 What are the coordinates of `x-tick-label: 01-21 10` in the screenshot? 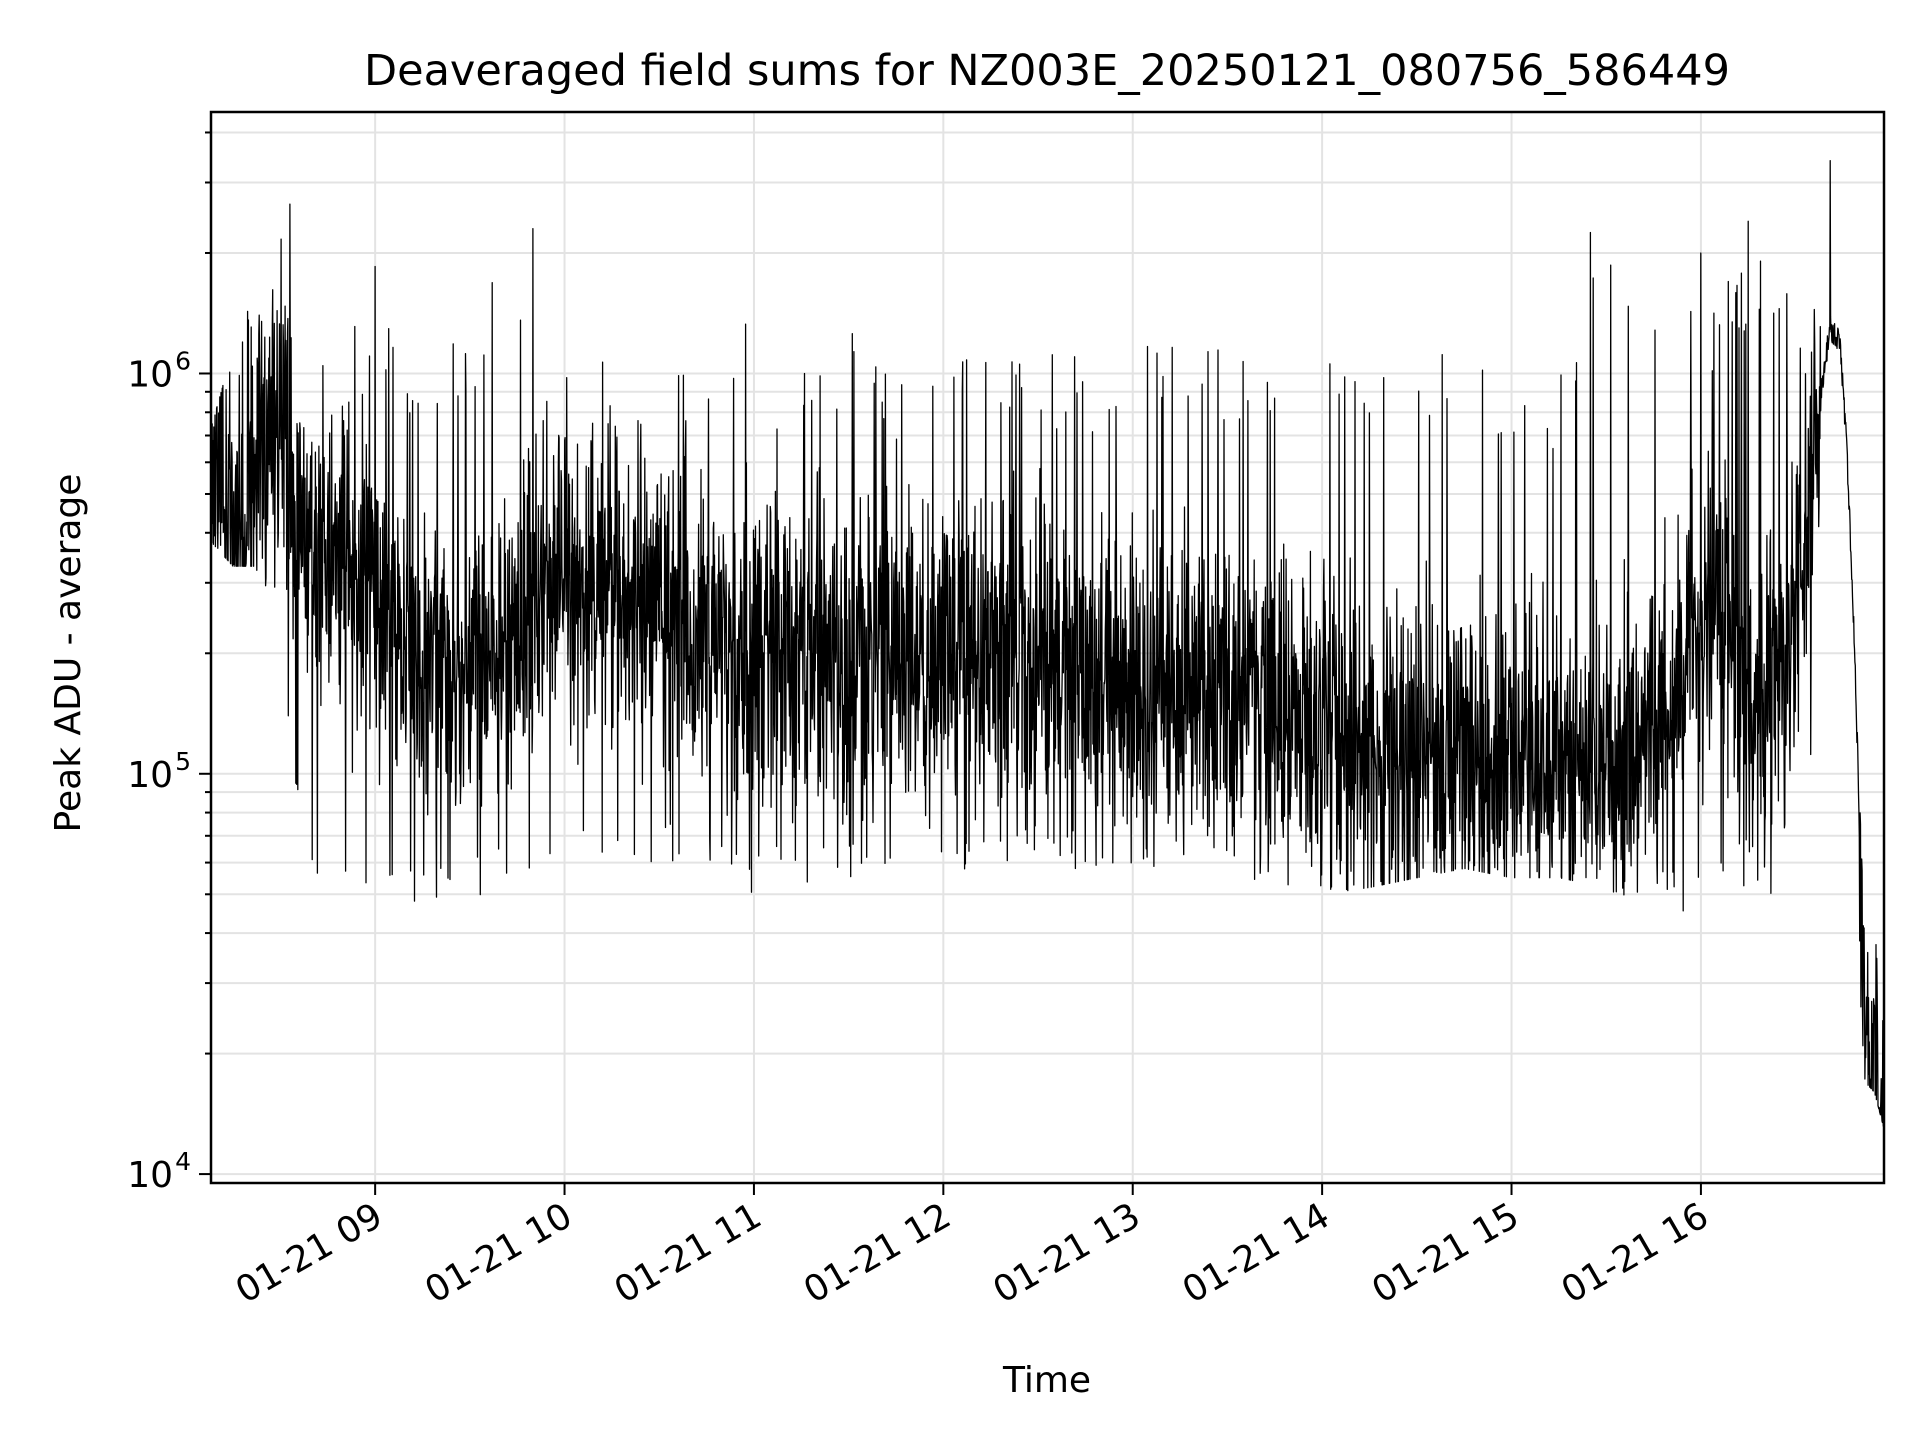 It's located at (498, 1253).